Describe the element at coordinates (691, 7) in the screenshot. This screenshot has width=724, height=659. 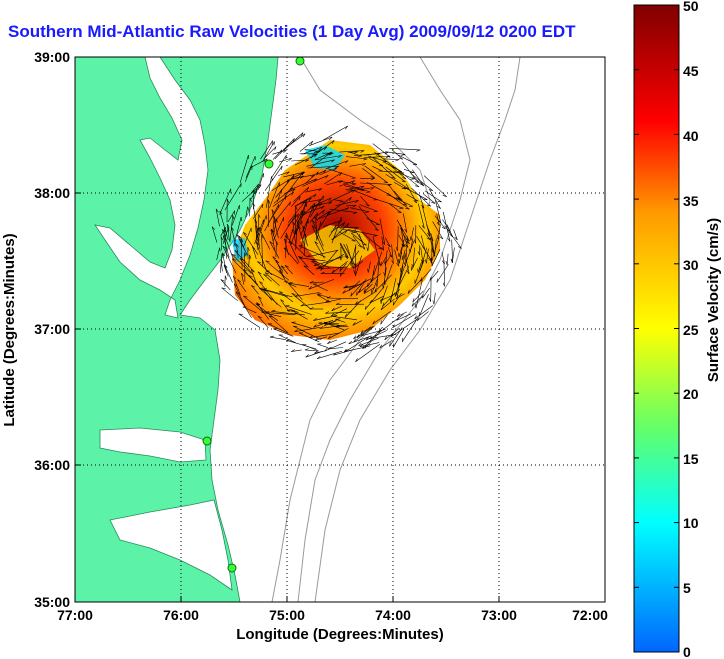
I see `colorbar-tick-label: 50` at that location.